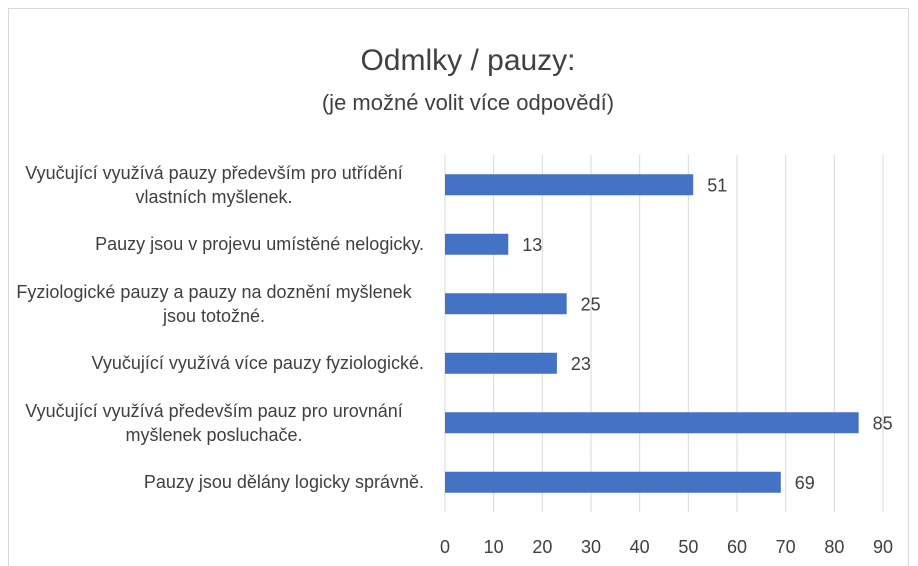  Describe the element at coordinates (542, 547) in the screenshot. I see `x-tick-label: 20` at that location.